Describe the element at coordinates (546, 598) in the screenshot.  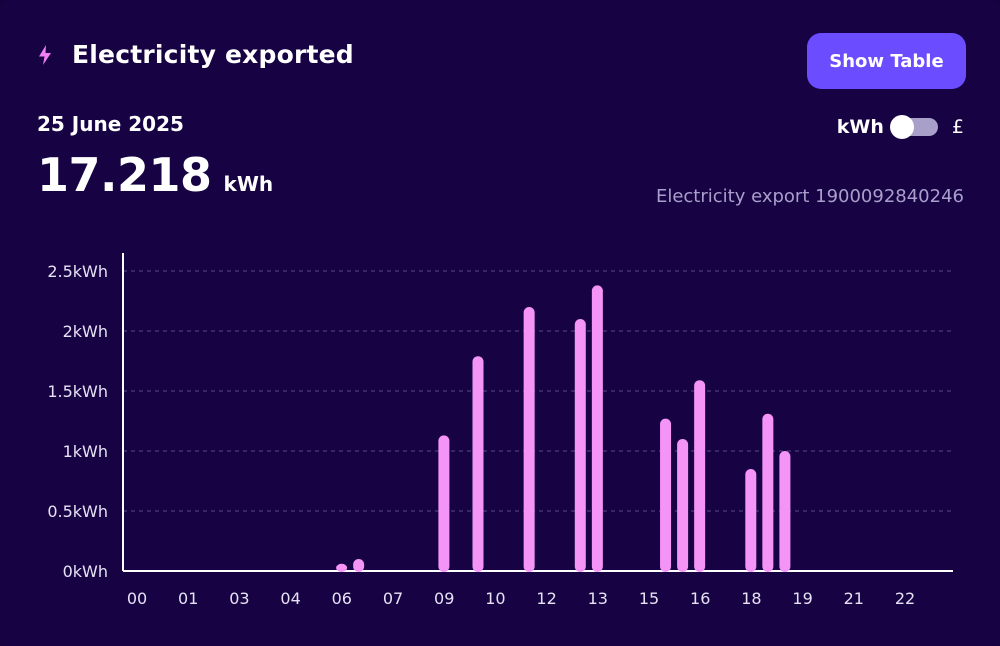
I see `x-tick-label: 12` at that location.